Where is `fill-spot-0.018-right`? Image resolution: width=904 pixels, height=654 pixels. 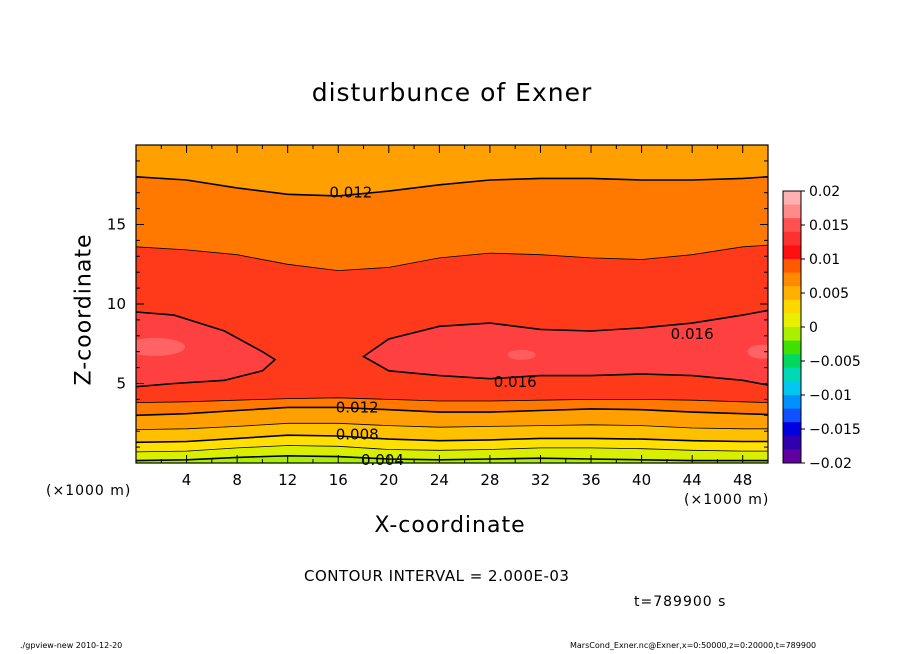
fill-spot-0.018-right is located at coordinates (757, 351).